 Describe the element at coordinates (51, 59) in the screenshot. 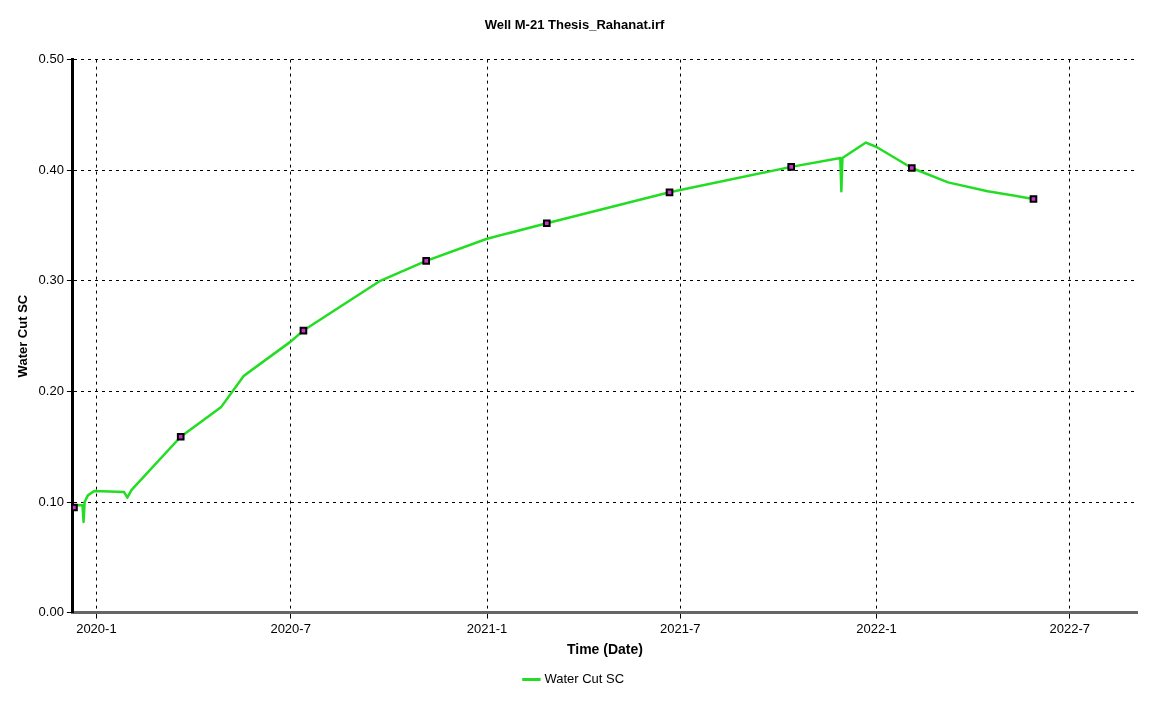

I see `y-tick-label: 0.50` at that location.